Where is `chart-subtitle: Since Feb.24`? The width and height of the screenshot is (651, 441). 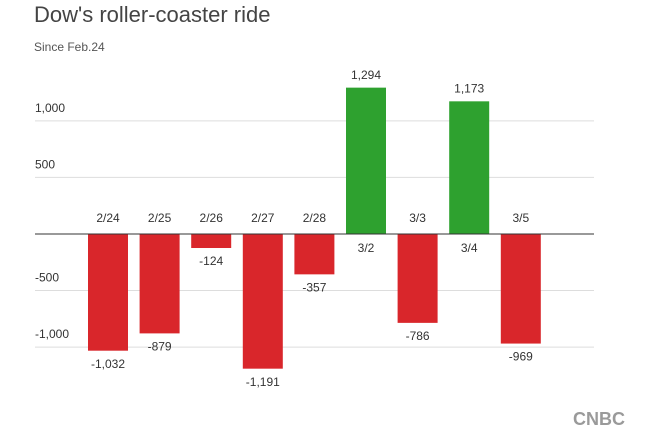
chart-subtitle: Since Feb.24 is located at coordinates (69, 47).